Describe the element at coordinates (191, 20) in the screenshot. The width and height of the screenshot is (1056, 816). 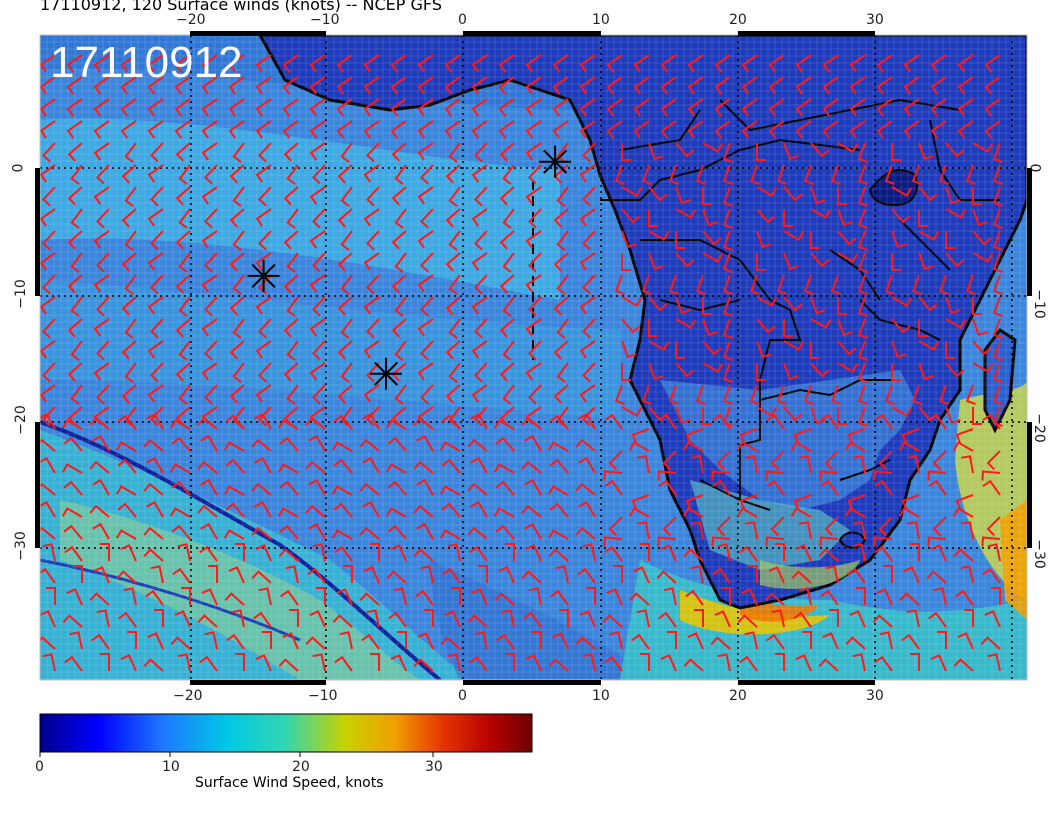
I see `lon-tick-top-w20: −20` at that location.